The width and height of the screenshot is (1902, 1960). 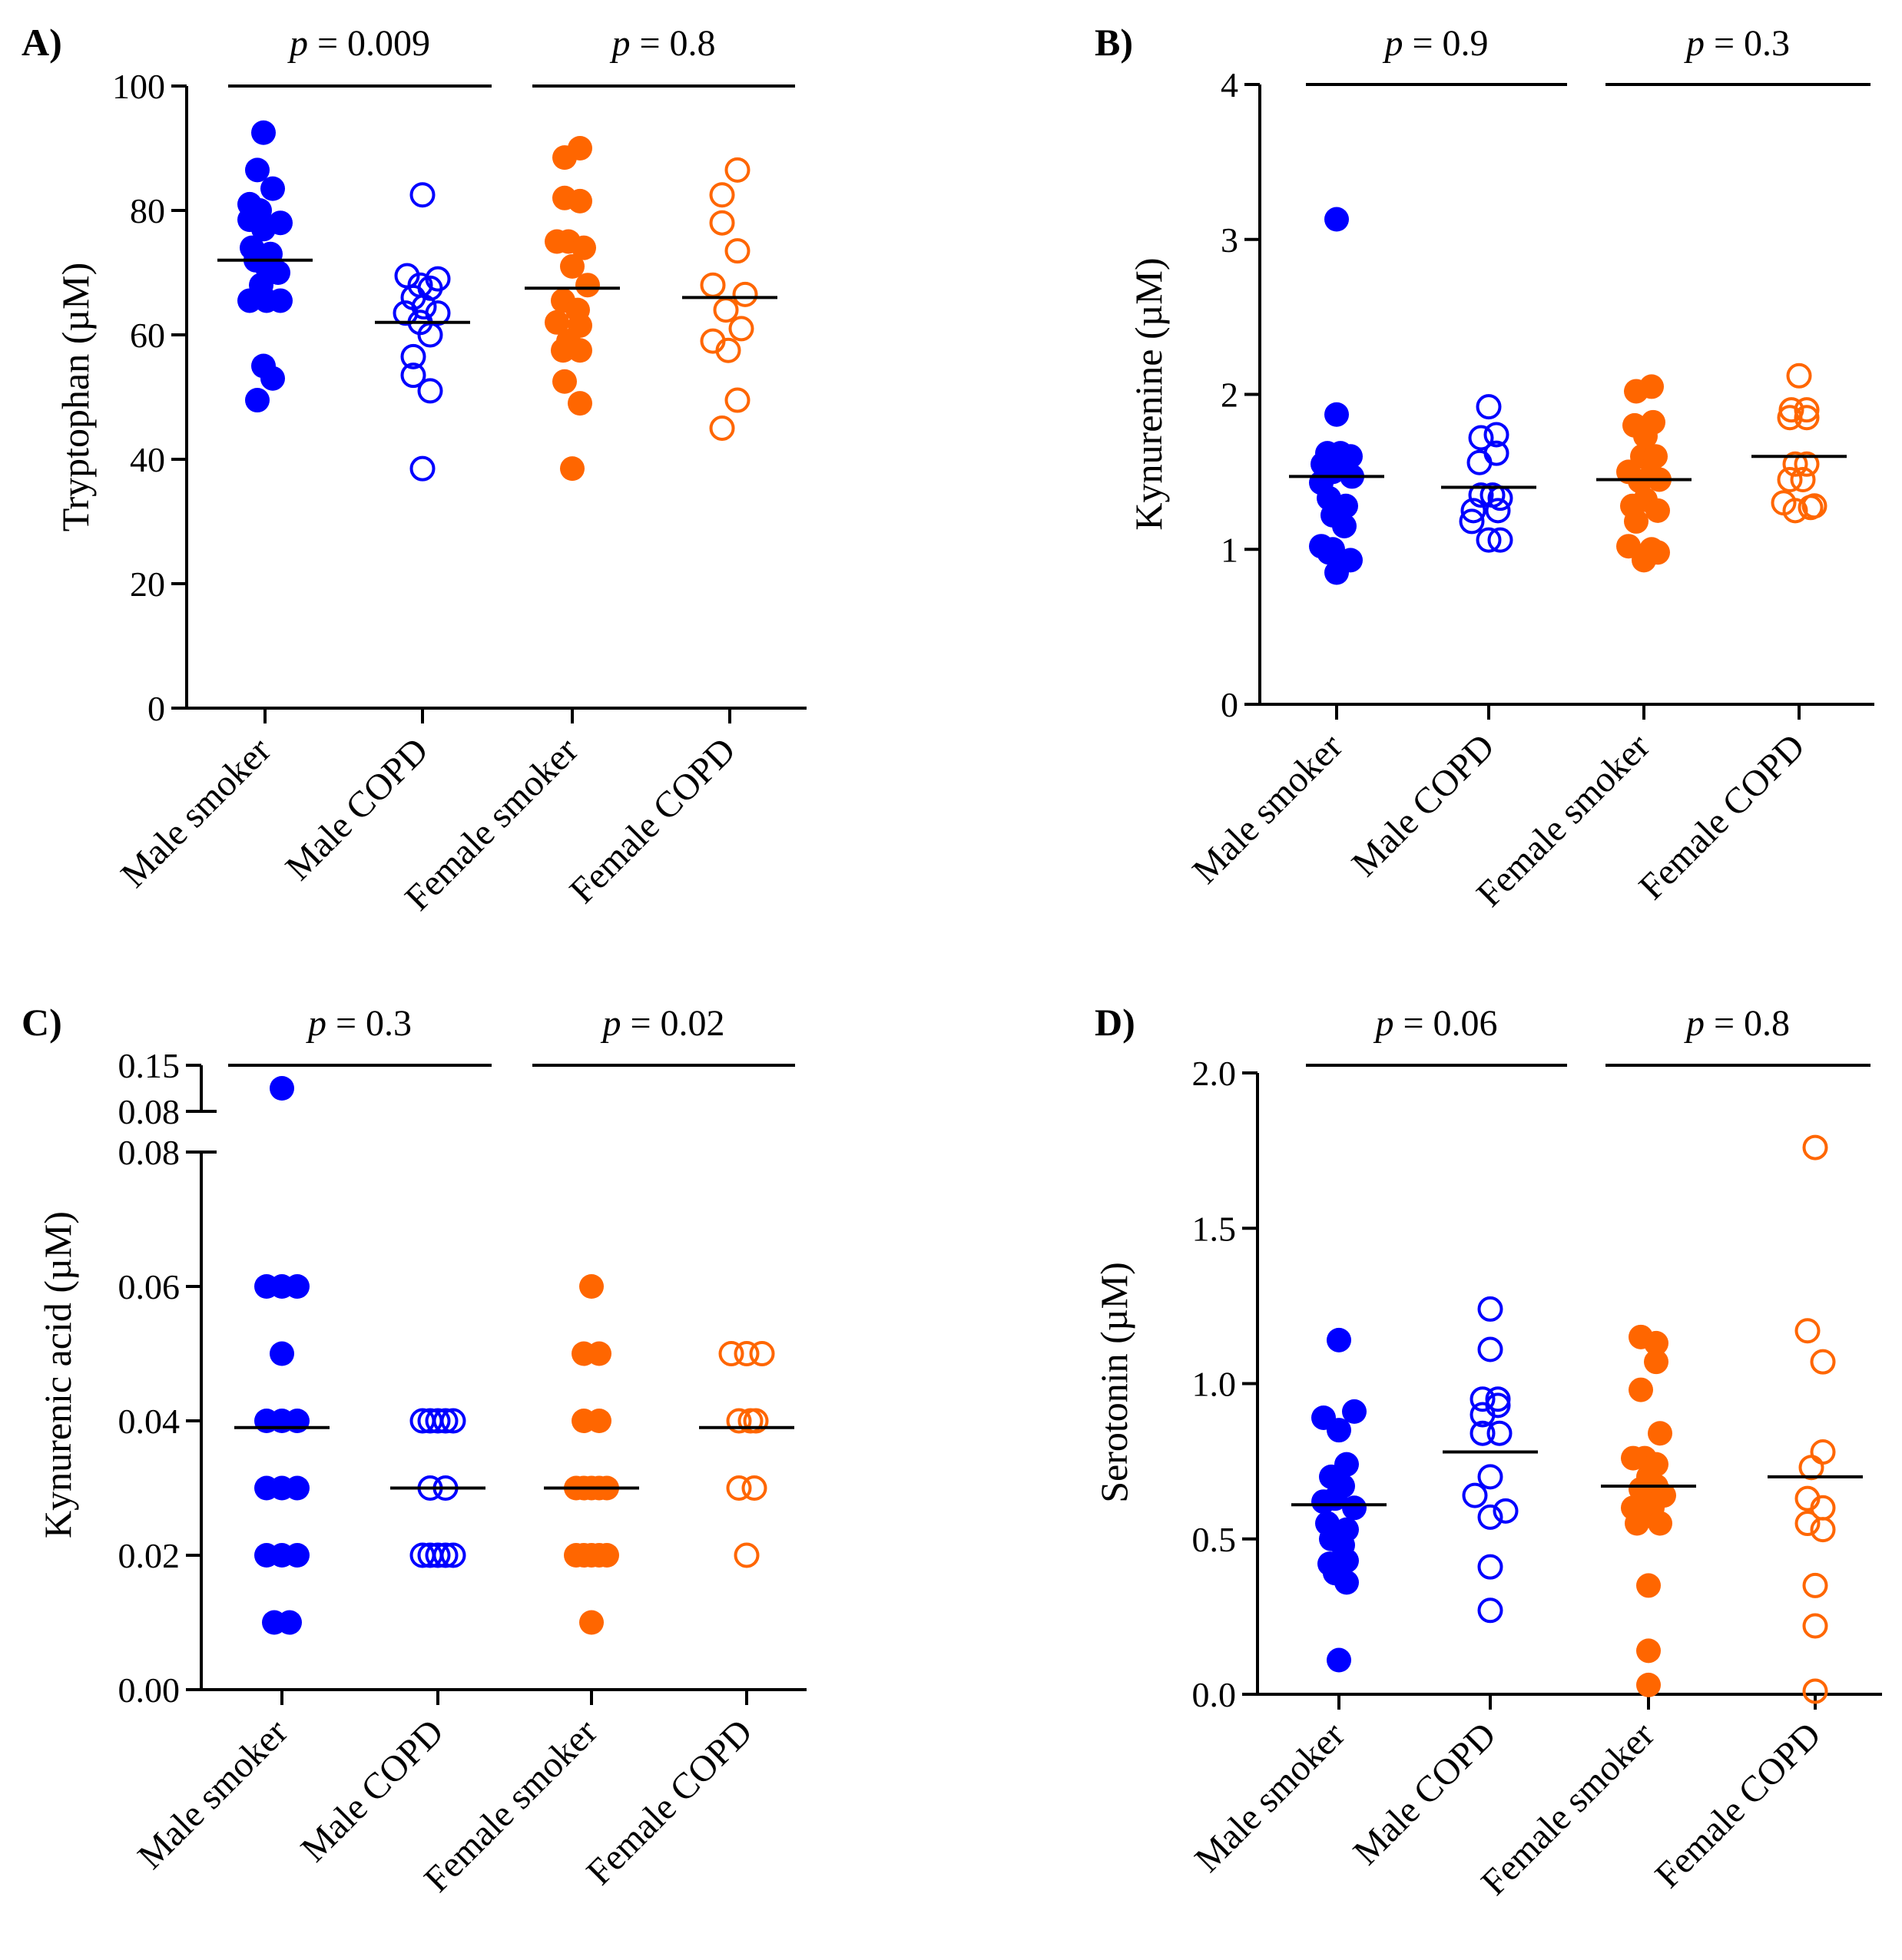 I want to click on p-value: = 0.06, so click(x=1445, y=1024).